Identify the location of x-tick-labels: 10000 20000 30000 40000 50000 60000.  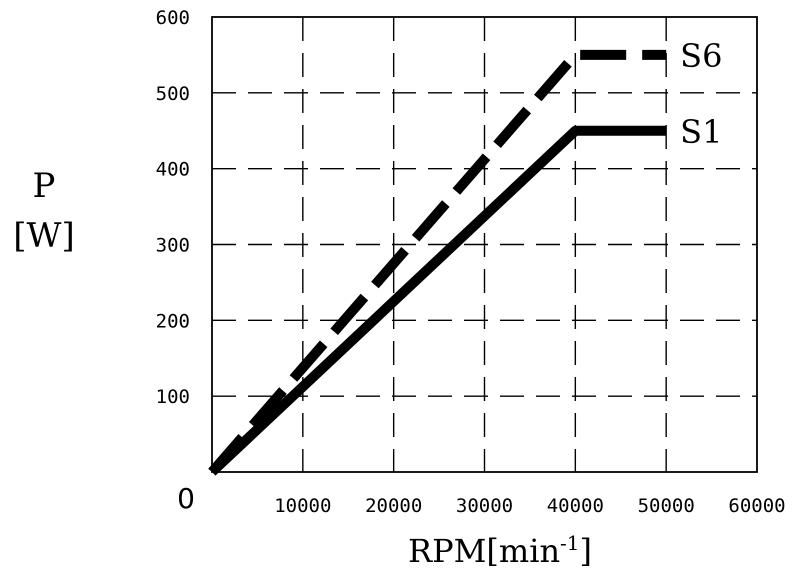
(529, 506).